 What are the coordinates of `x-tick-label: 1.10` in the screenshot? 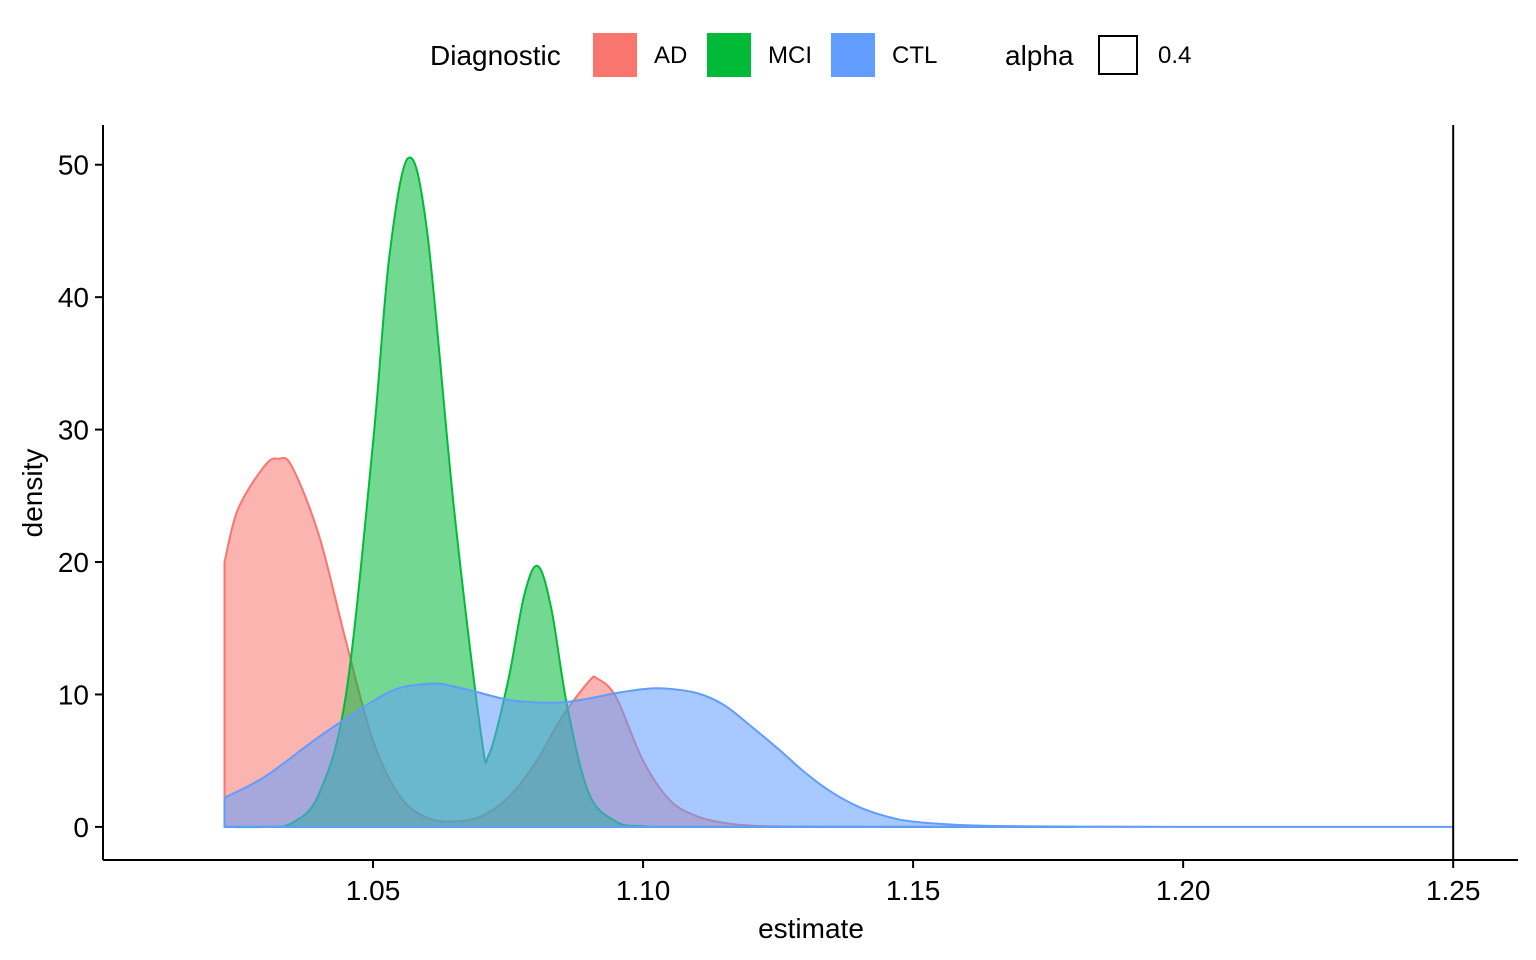 It's located at (643, 890).